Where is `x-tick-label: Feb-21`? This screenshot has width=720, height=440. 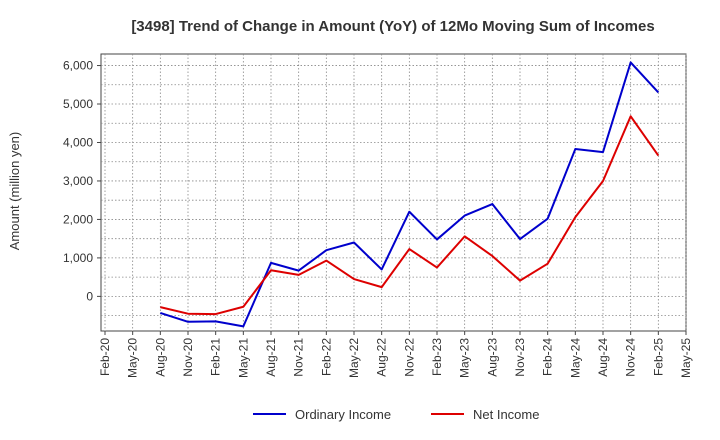 x-tick-label: Feb-21 is located at coordinates (216, 357).